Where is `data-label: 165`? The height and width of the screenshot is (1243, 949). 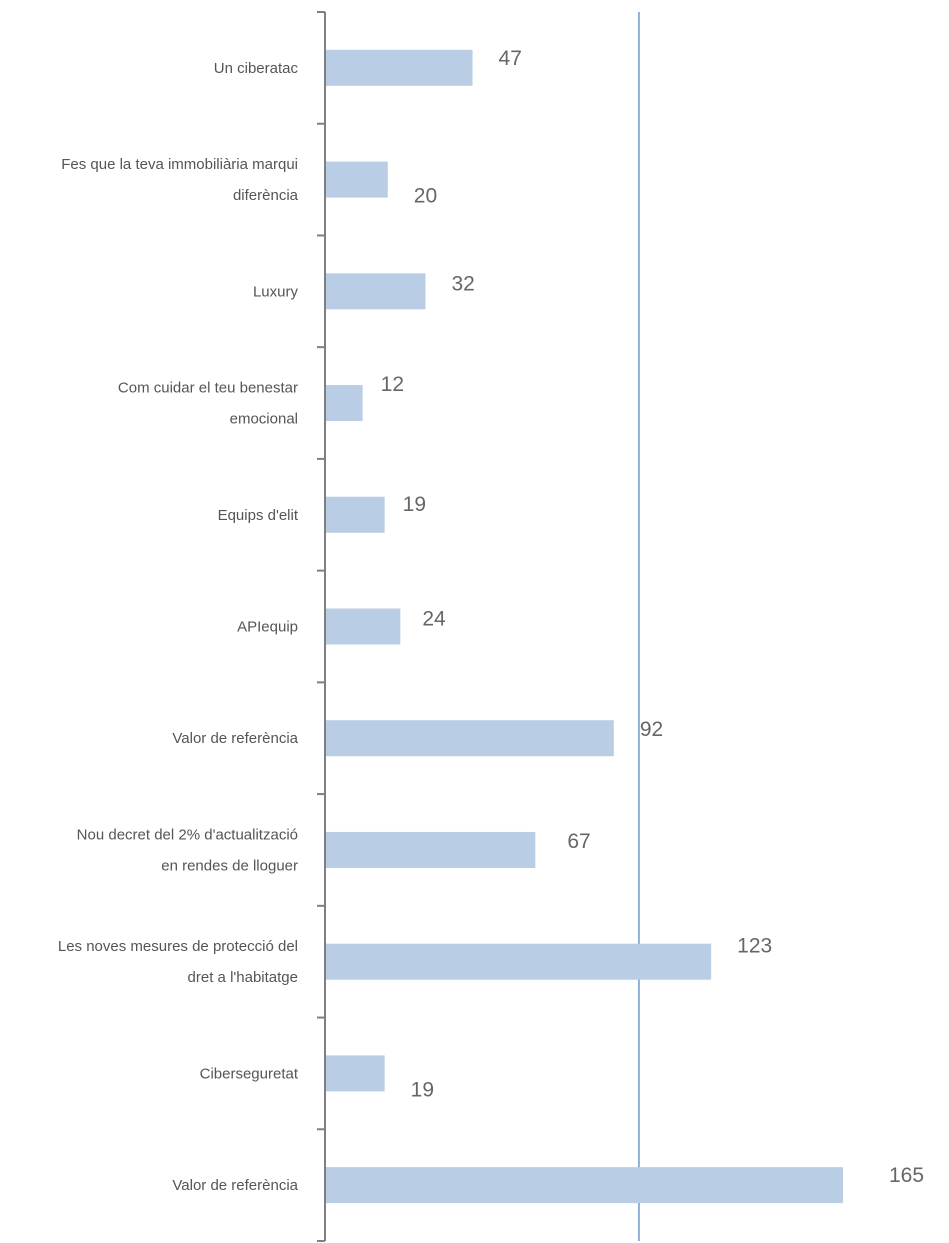
data-label: 165 is located at coordinates (906, 1175).